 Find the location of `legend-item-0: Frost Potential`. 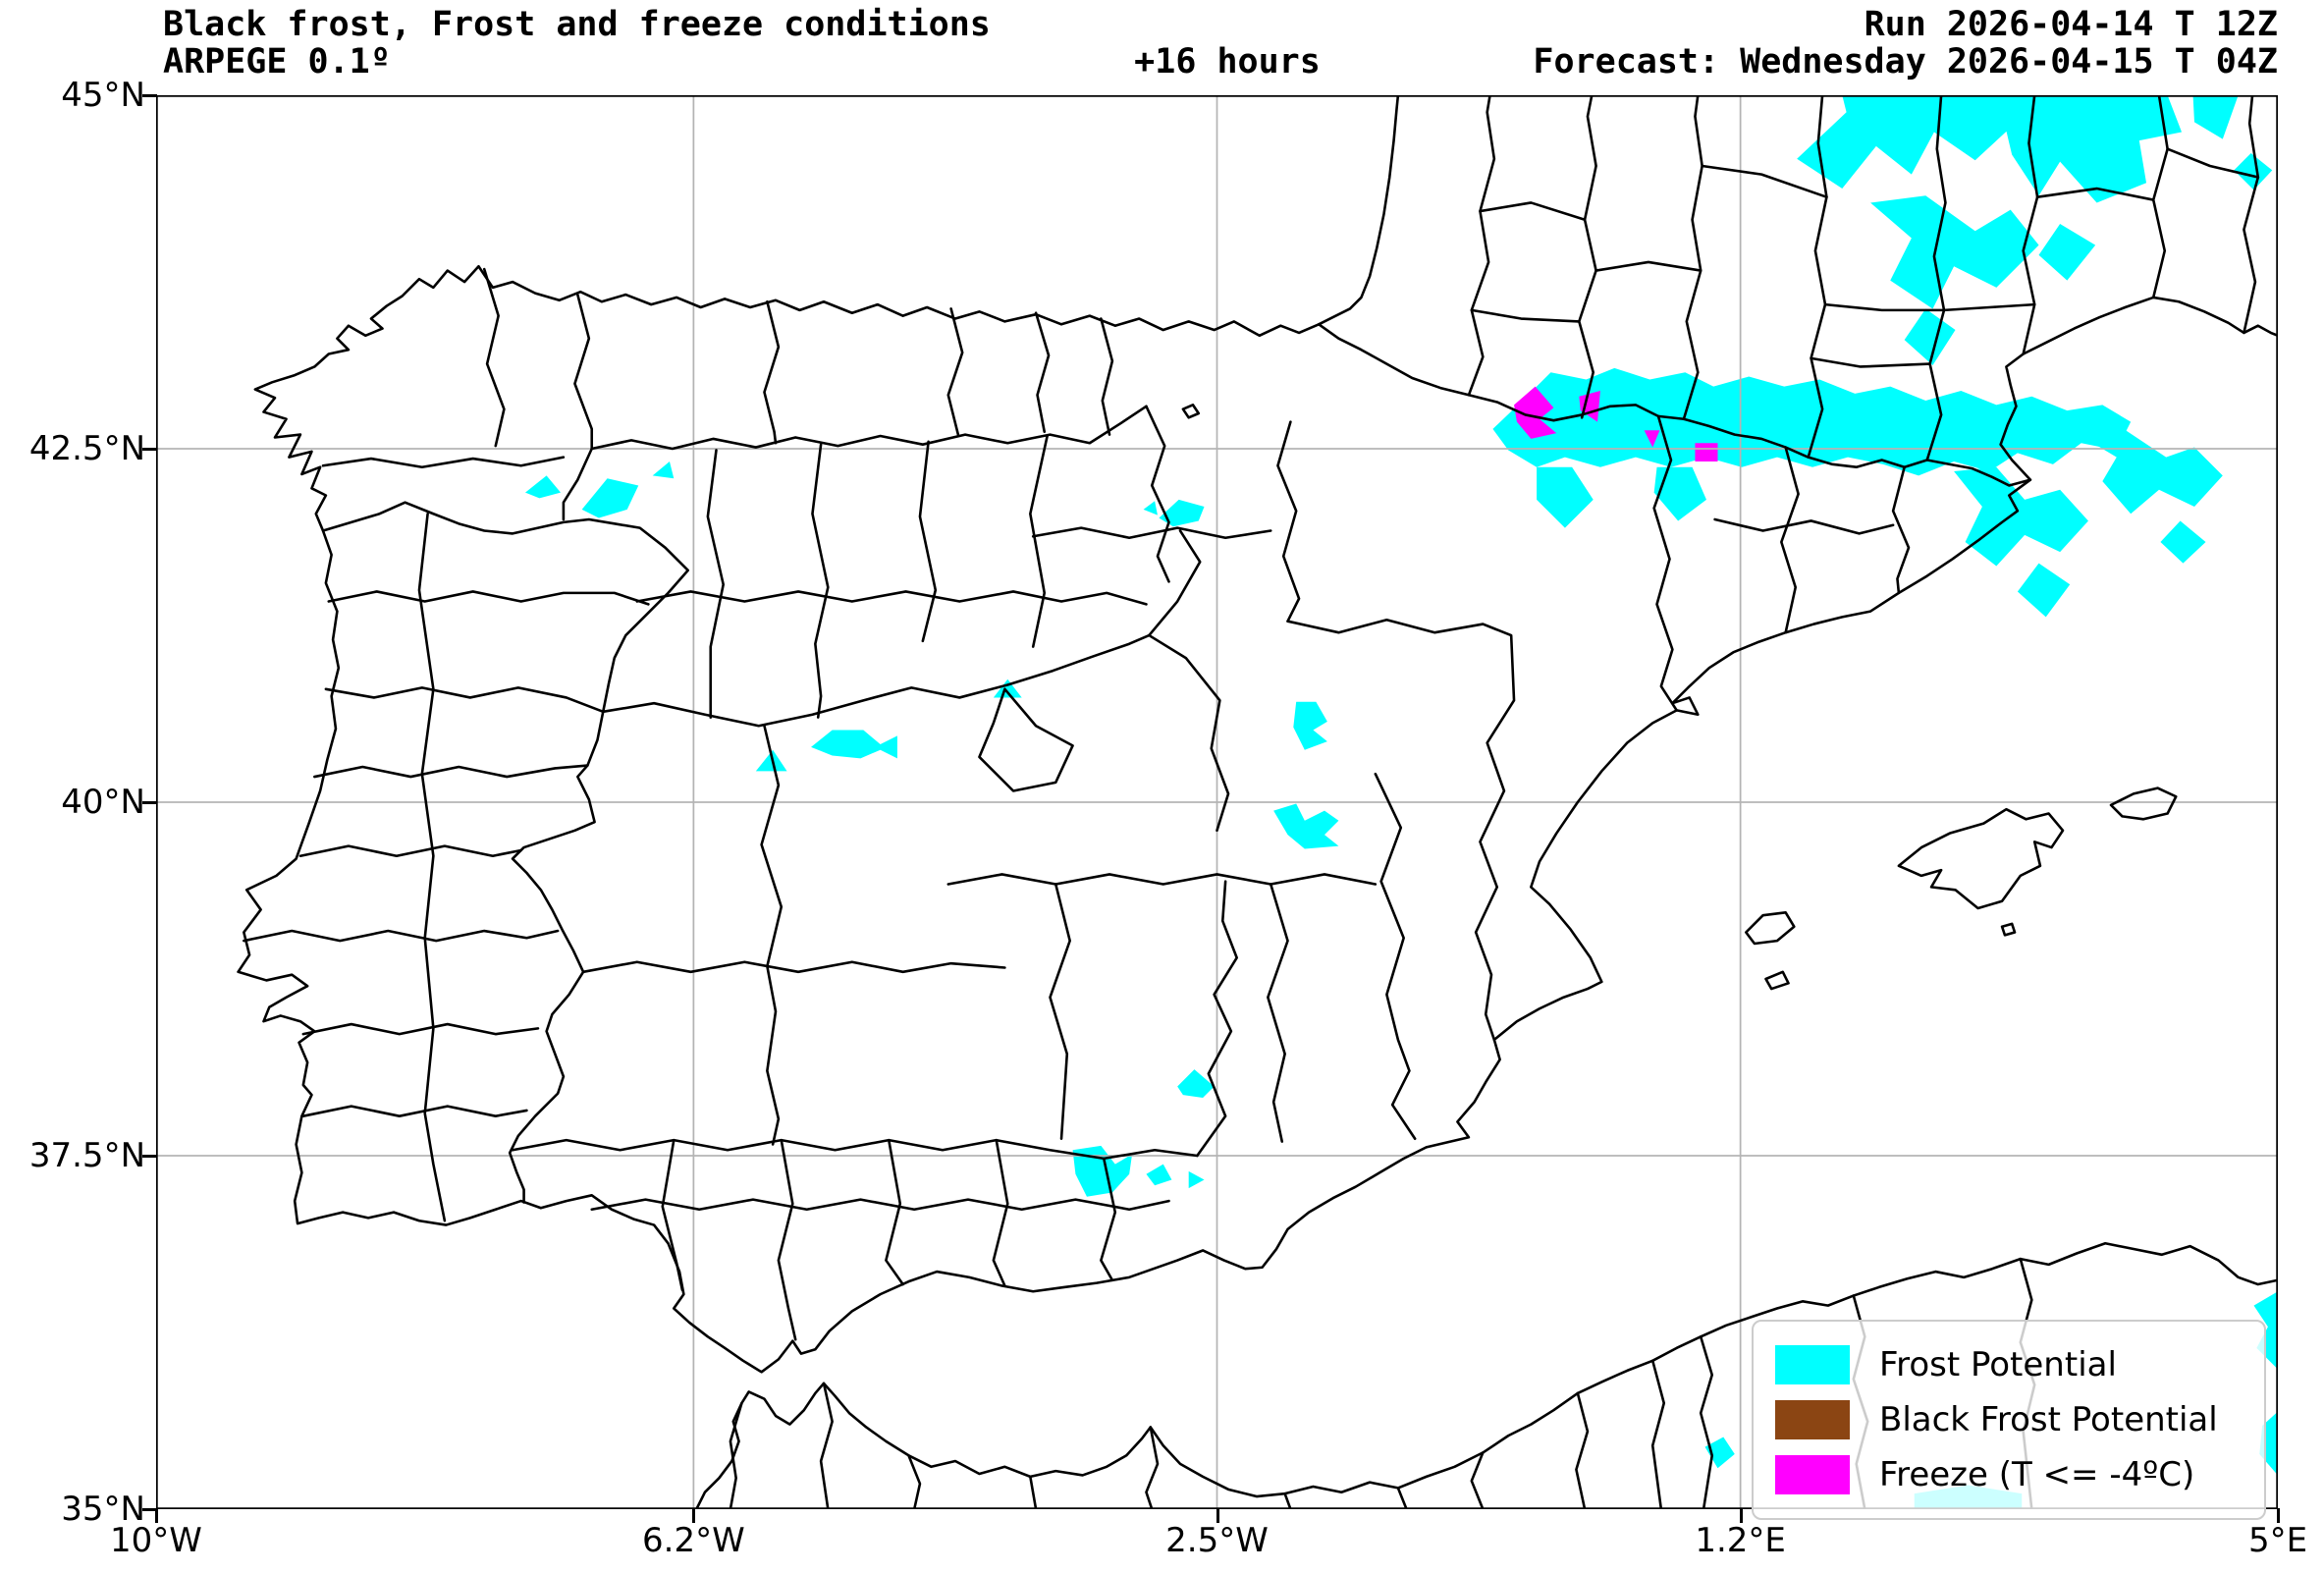

legend-item-0: Frost Potential is located at coordinates (2009, 1365).